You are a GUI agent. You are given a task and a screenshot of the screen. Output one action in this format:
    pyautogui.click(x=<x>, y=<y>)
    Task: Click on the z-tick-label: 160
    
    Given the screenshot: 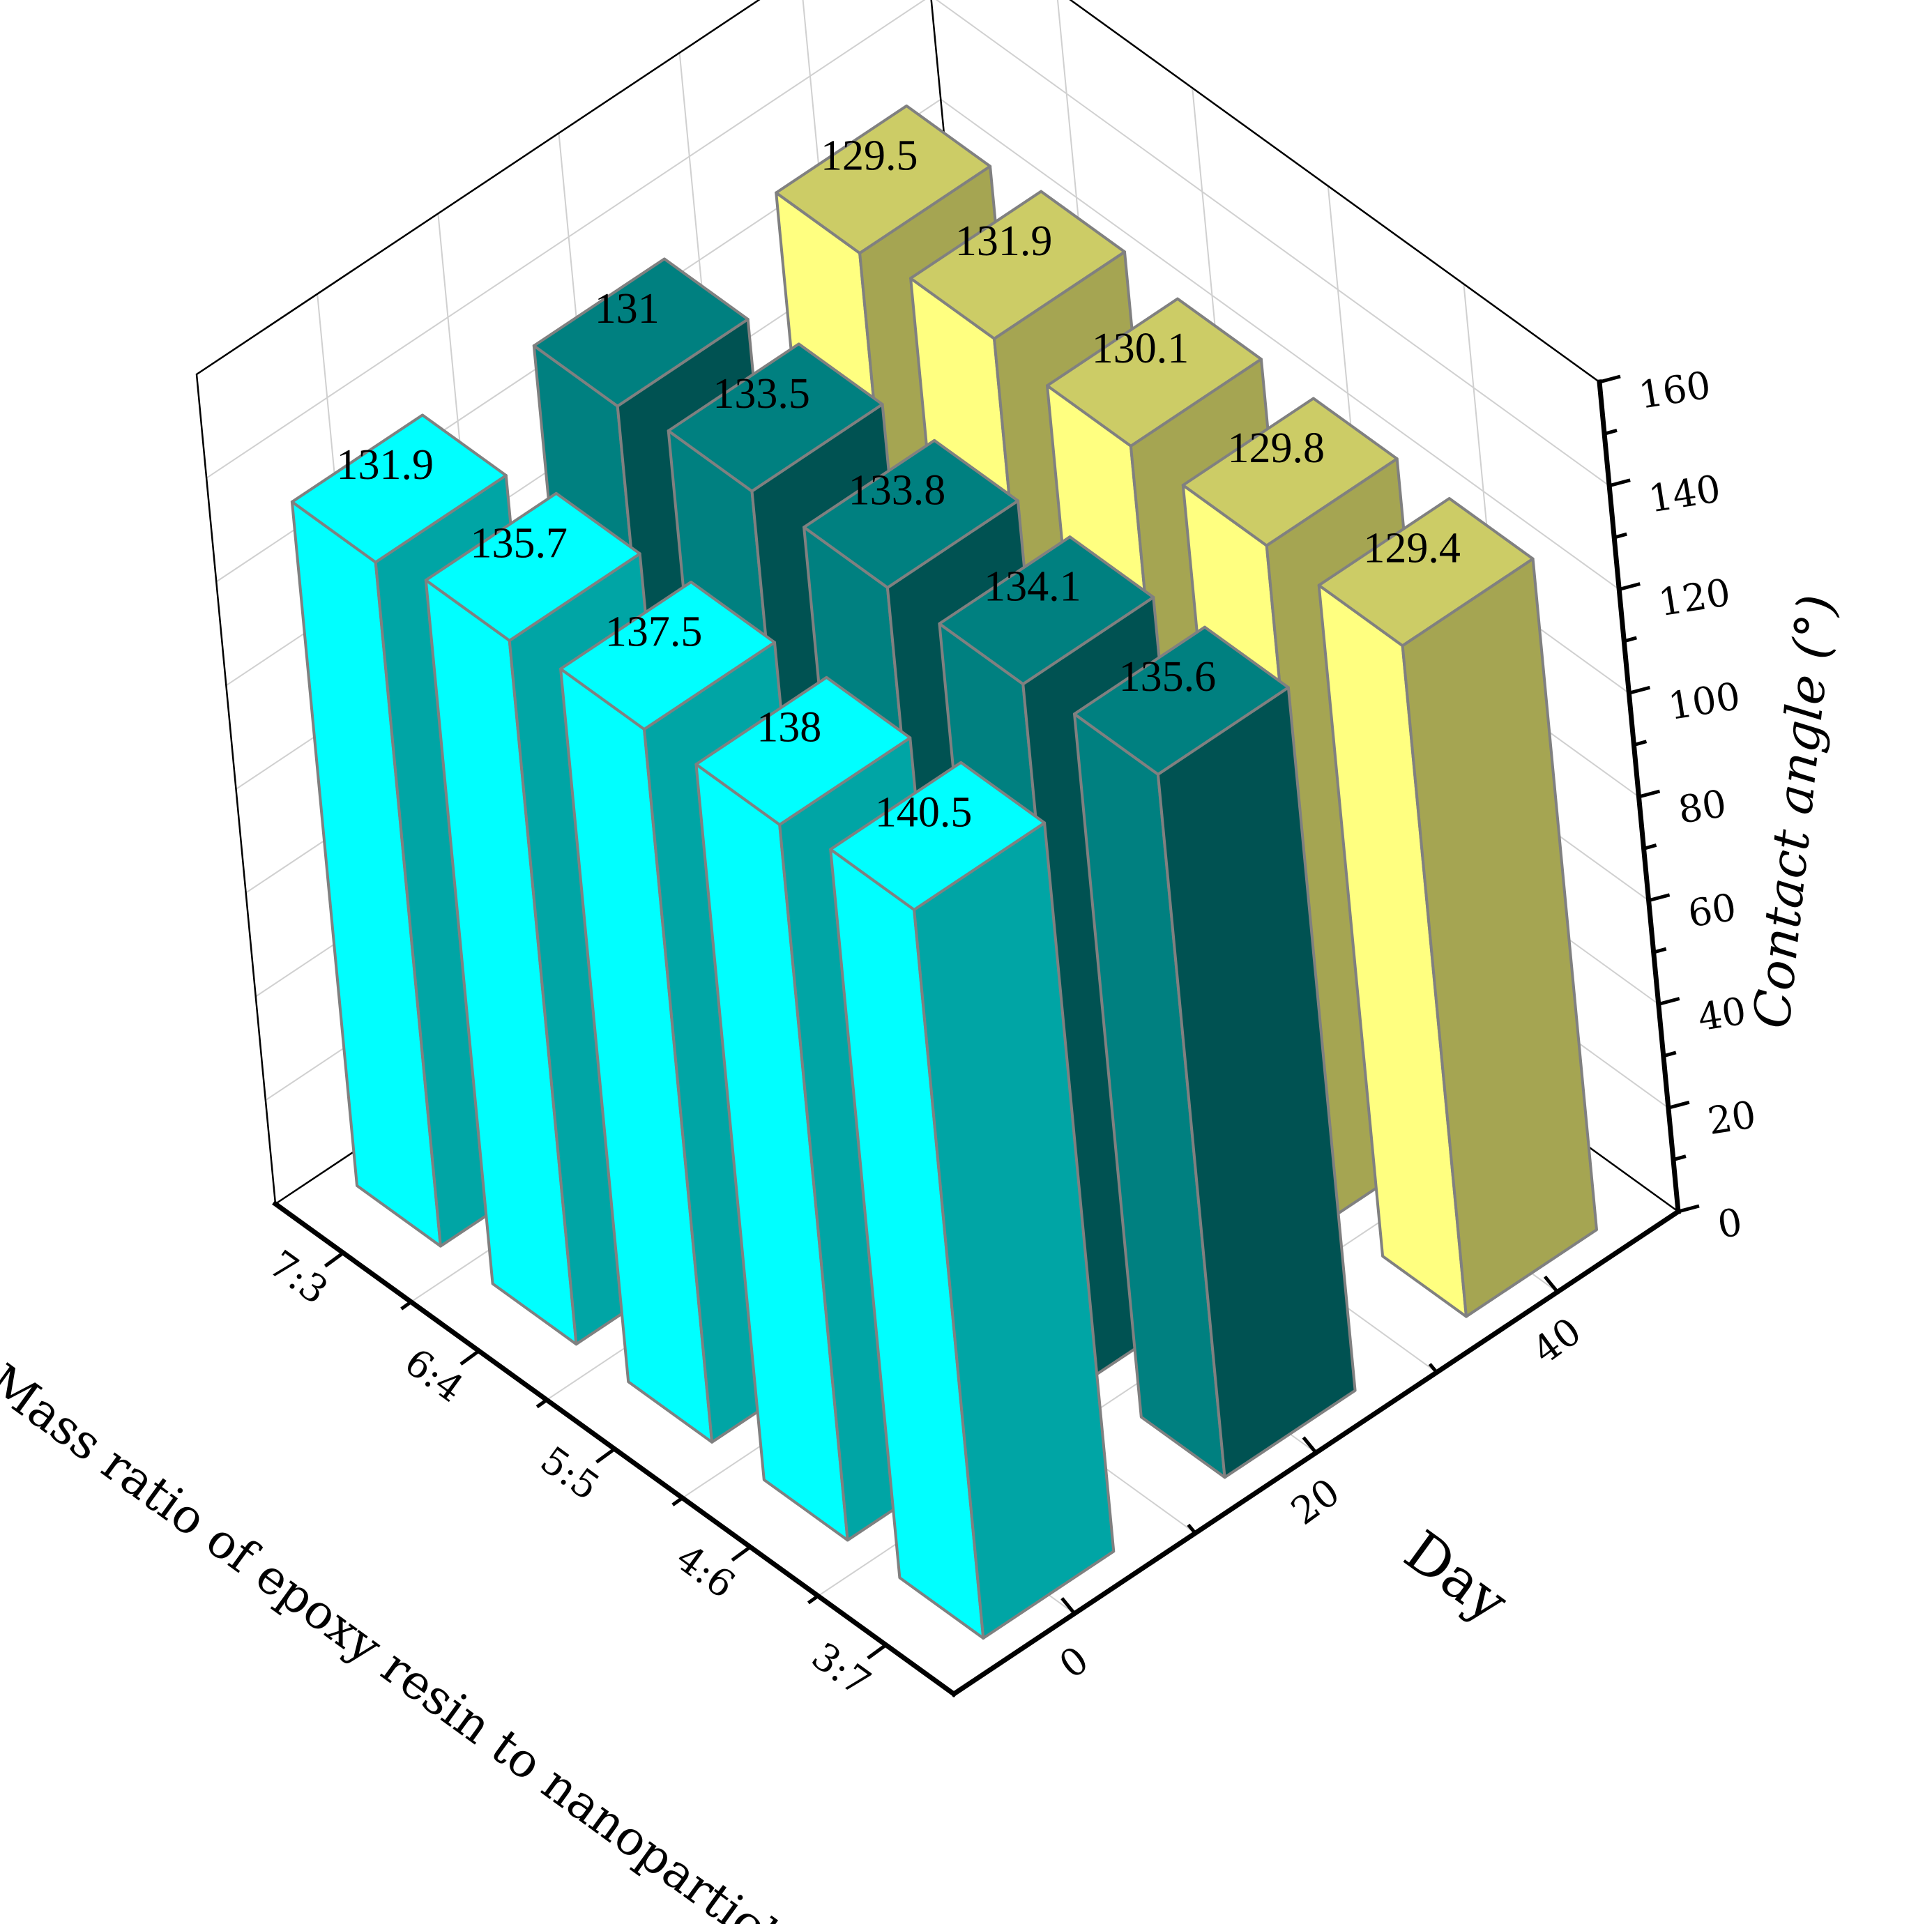 What is the action you would take?
    pyautogui.click(x=1675, y=389)
    